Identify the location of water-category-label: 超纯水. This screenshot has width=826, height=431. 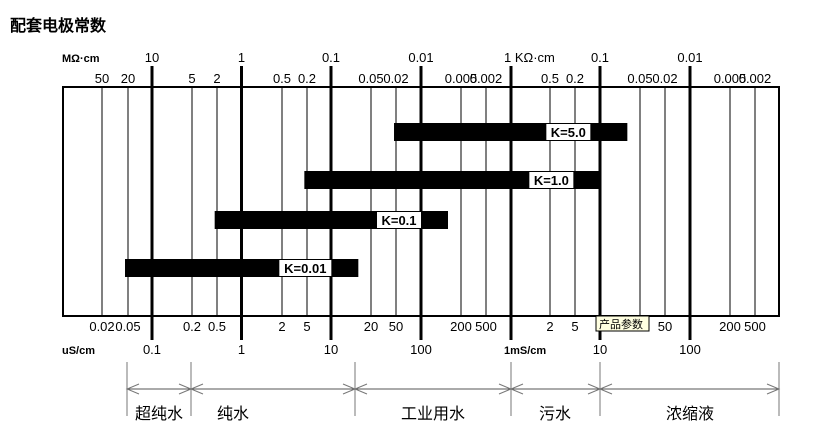
(159, 413).